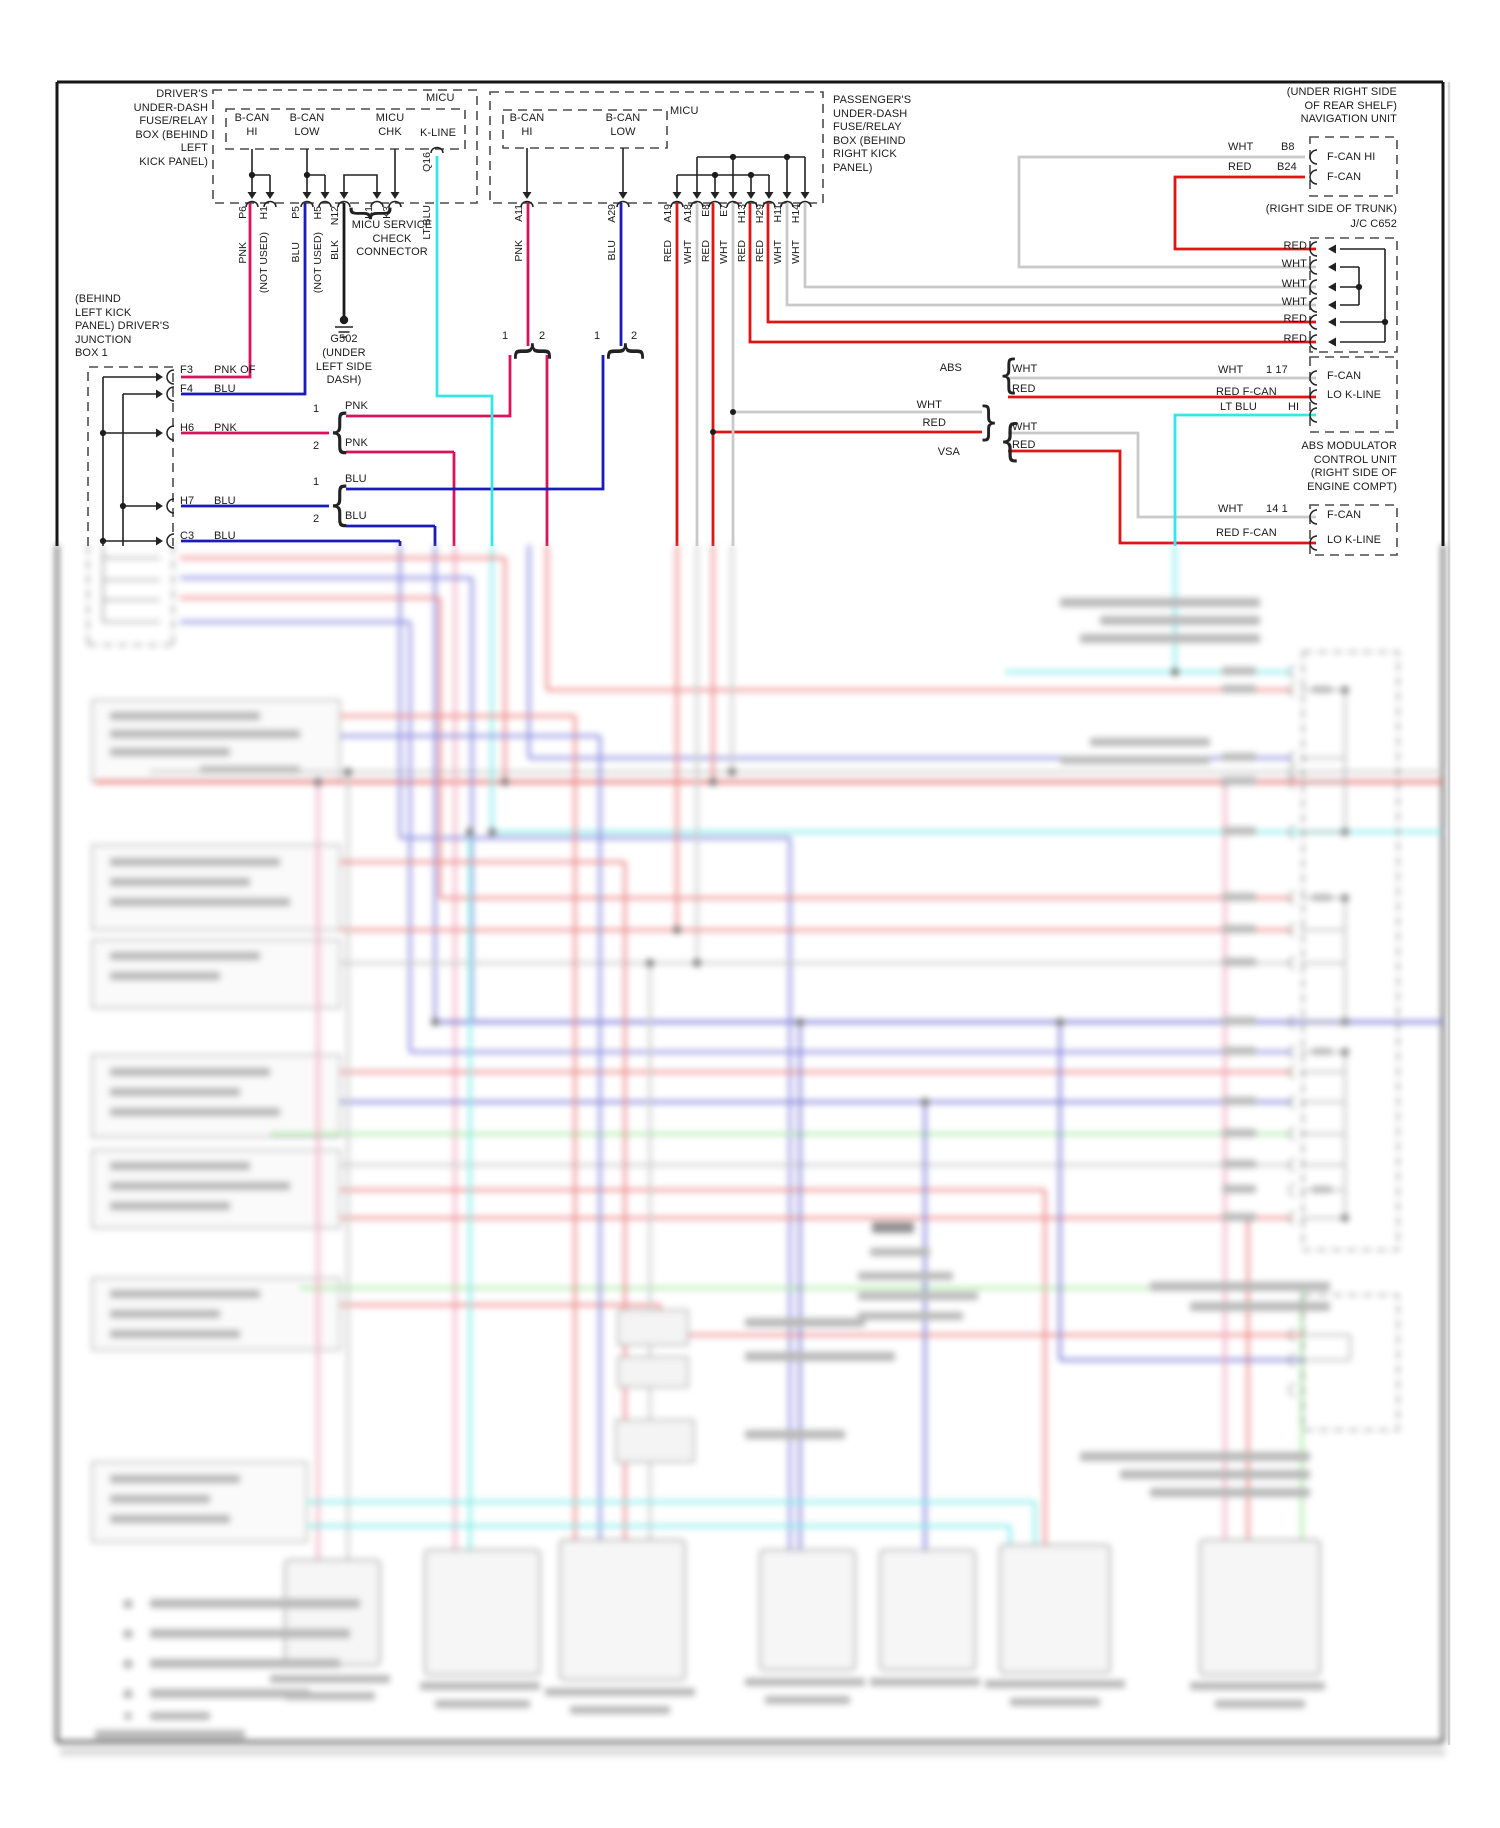 The width and height of the screenshot is (1500, 1828). I want to click on splice-h6-2-color: PNK, so click(356, 443).